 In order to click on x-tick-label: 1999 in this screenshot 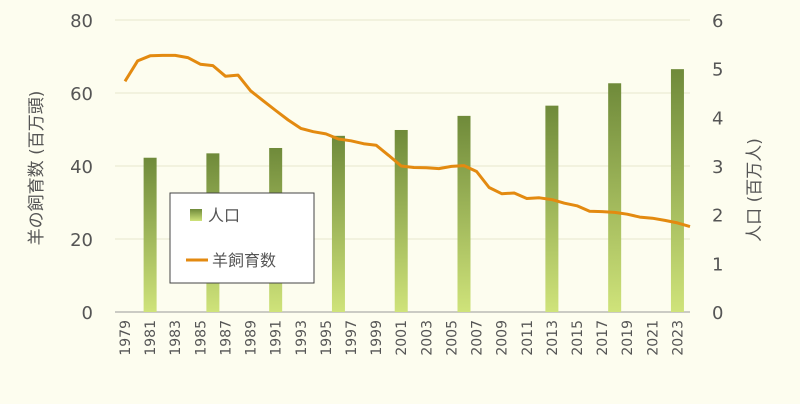, I will do `click(377, 338)`.